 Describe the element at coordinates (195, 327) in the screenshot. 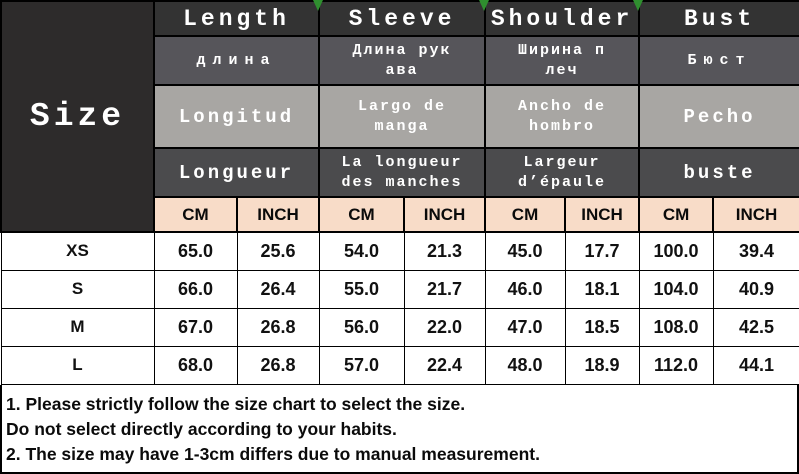

I see `m-length-cm: 67.0` at that location.